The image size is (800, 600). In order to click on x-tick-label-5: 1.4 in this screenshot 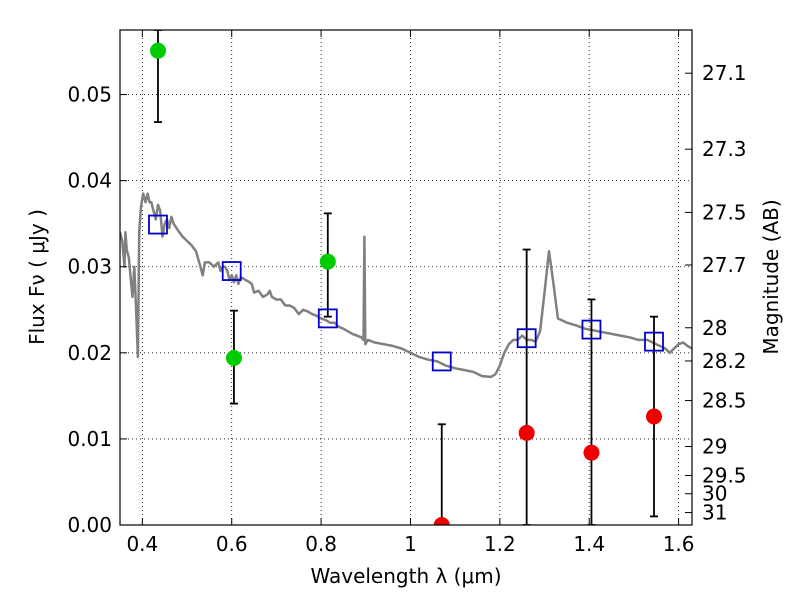, I will do `click(589, 544)`.